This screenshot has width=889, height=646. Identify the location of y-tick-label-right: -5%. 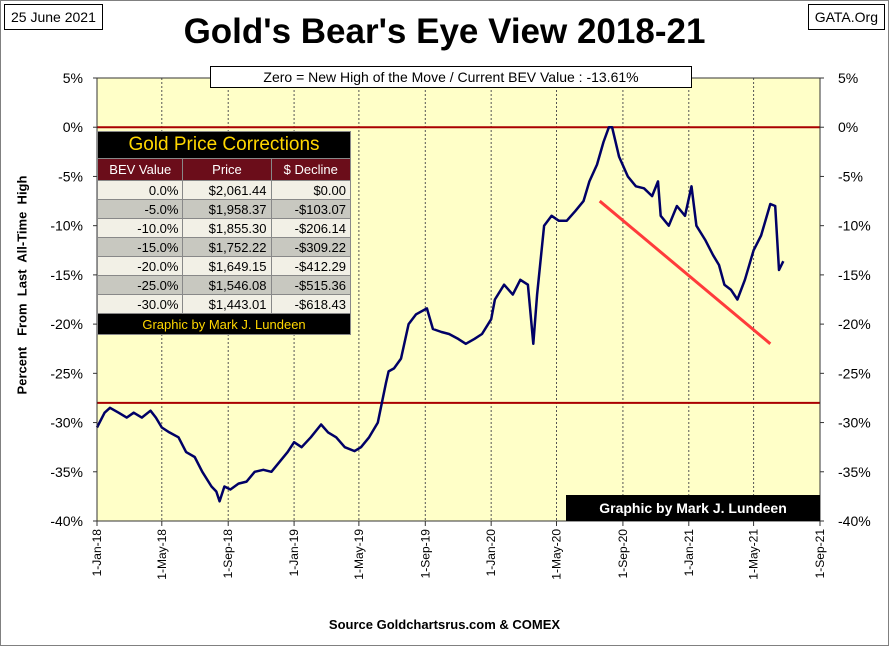
(850, 176).